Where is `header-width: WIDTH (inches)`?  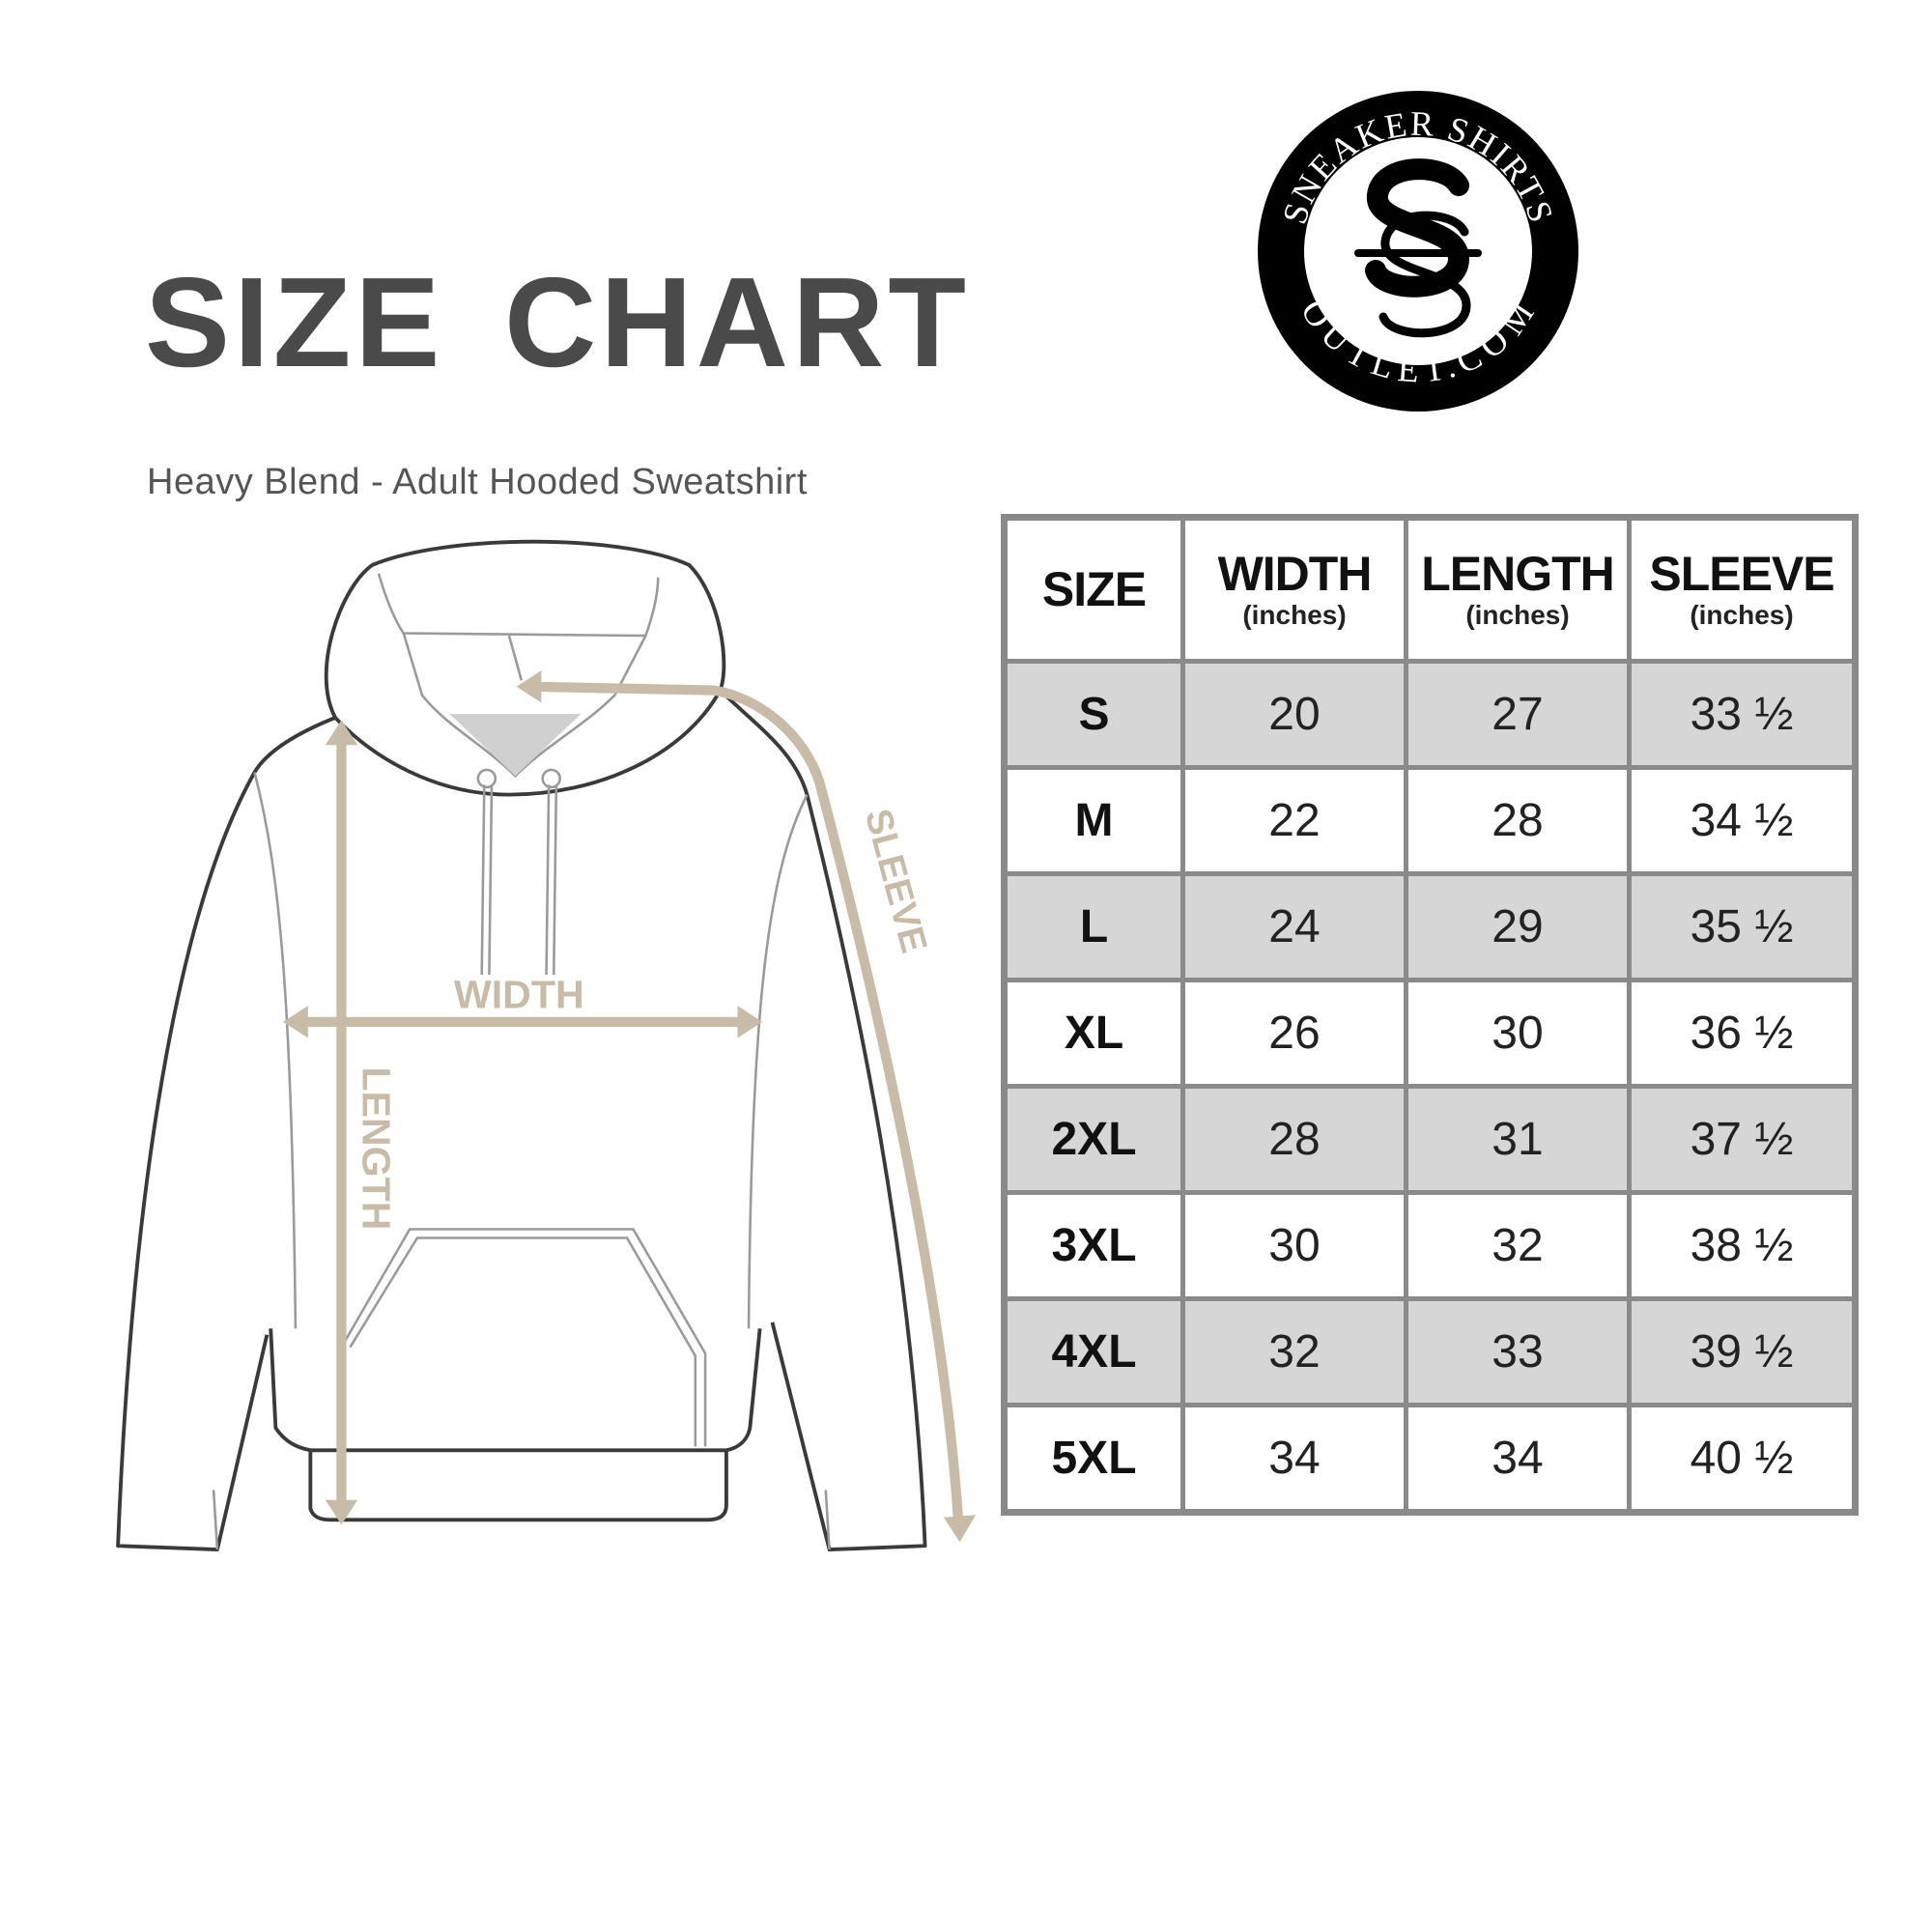
header-width: WIDTH (inches) is located at coordinates (1294, 589).